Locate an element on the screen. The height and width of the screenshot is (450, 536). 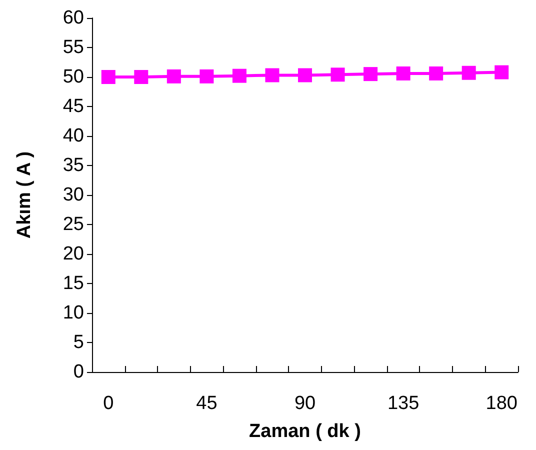
y-tick-label: 5 is located at coordinates (78, 342).